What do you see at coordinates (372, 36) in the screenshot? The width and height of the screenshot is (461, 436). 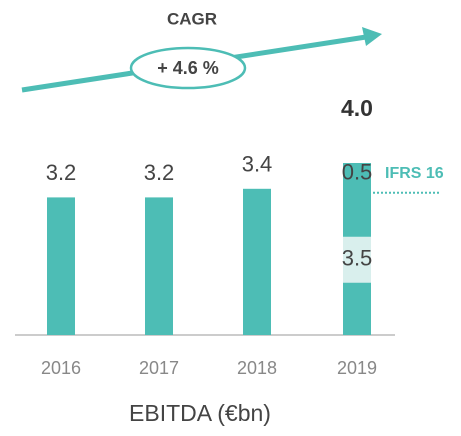 I see `arrow-head` at bounding box center [372, 36].